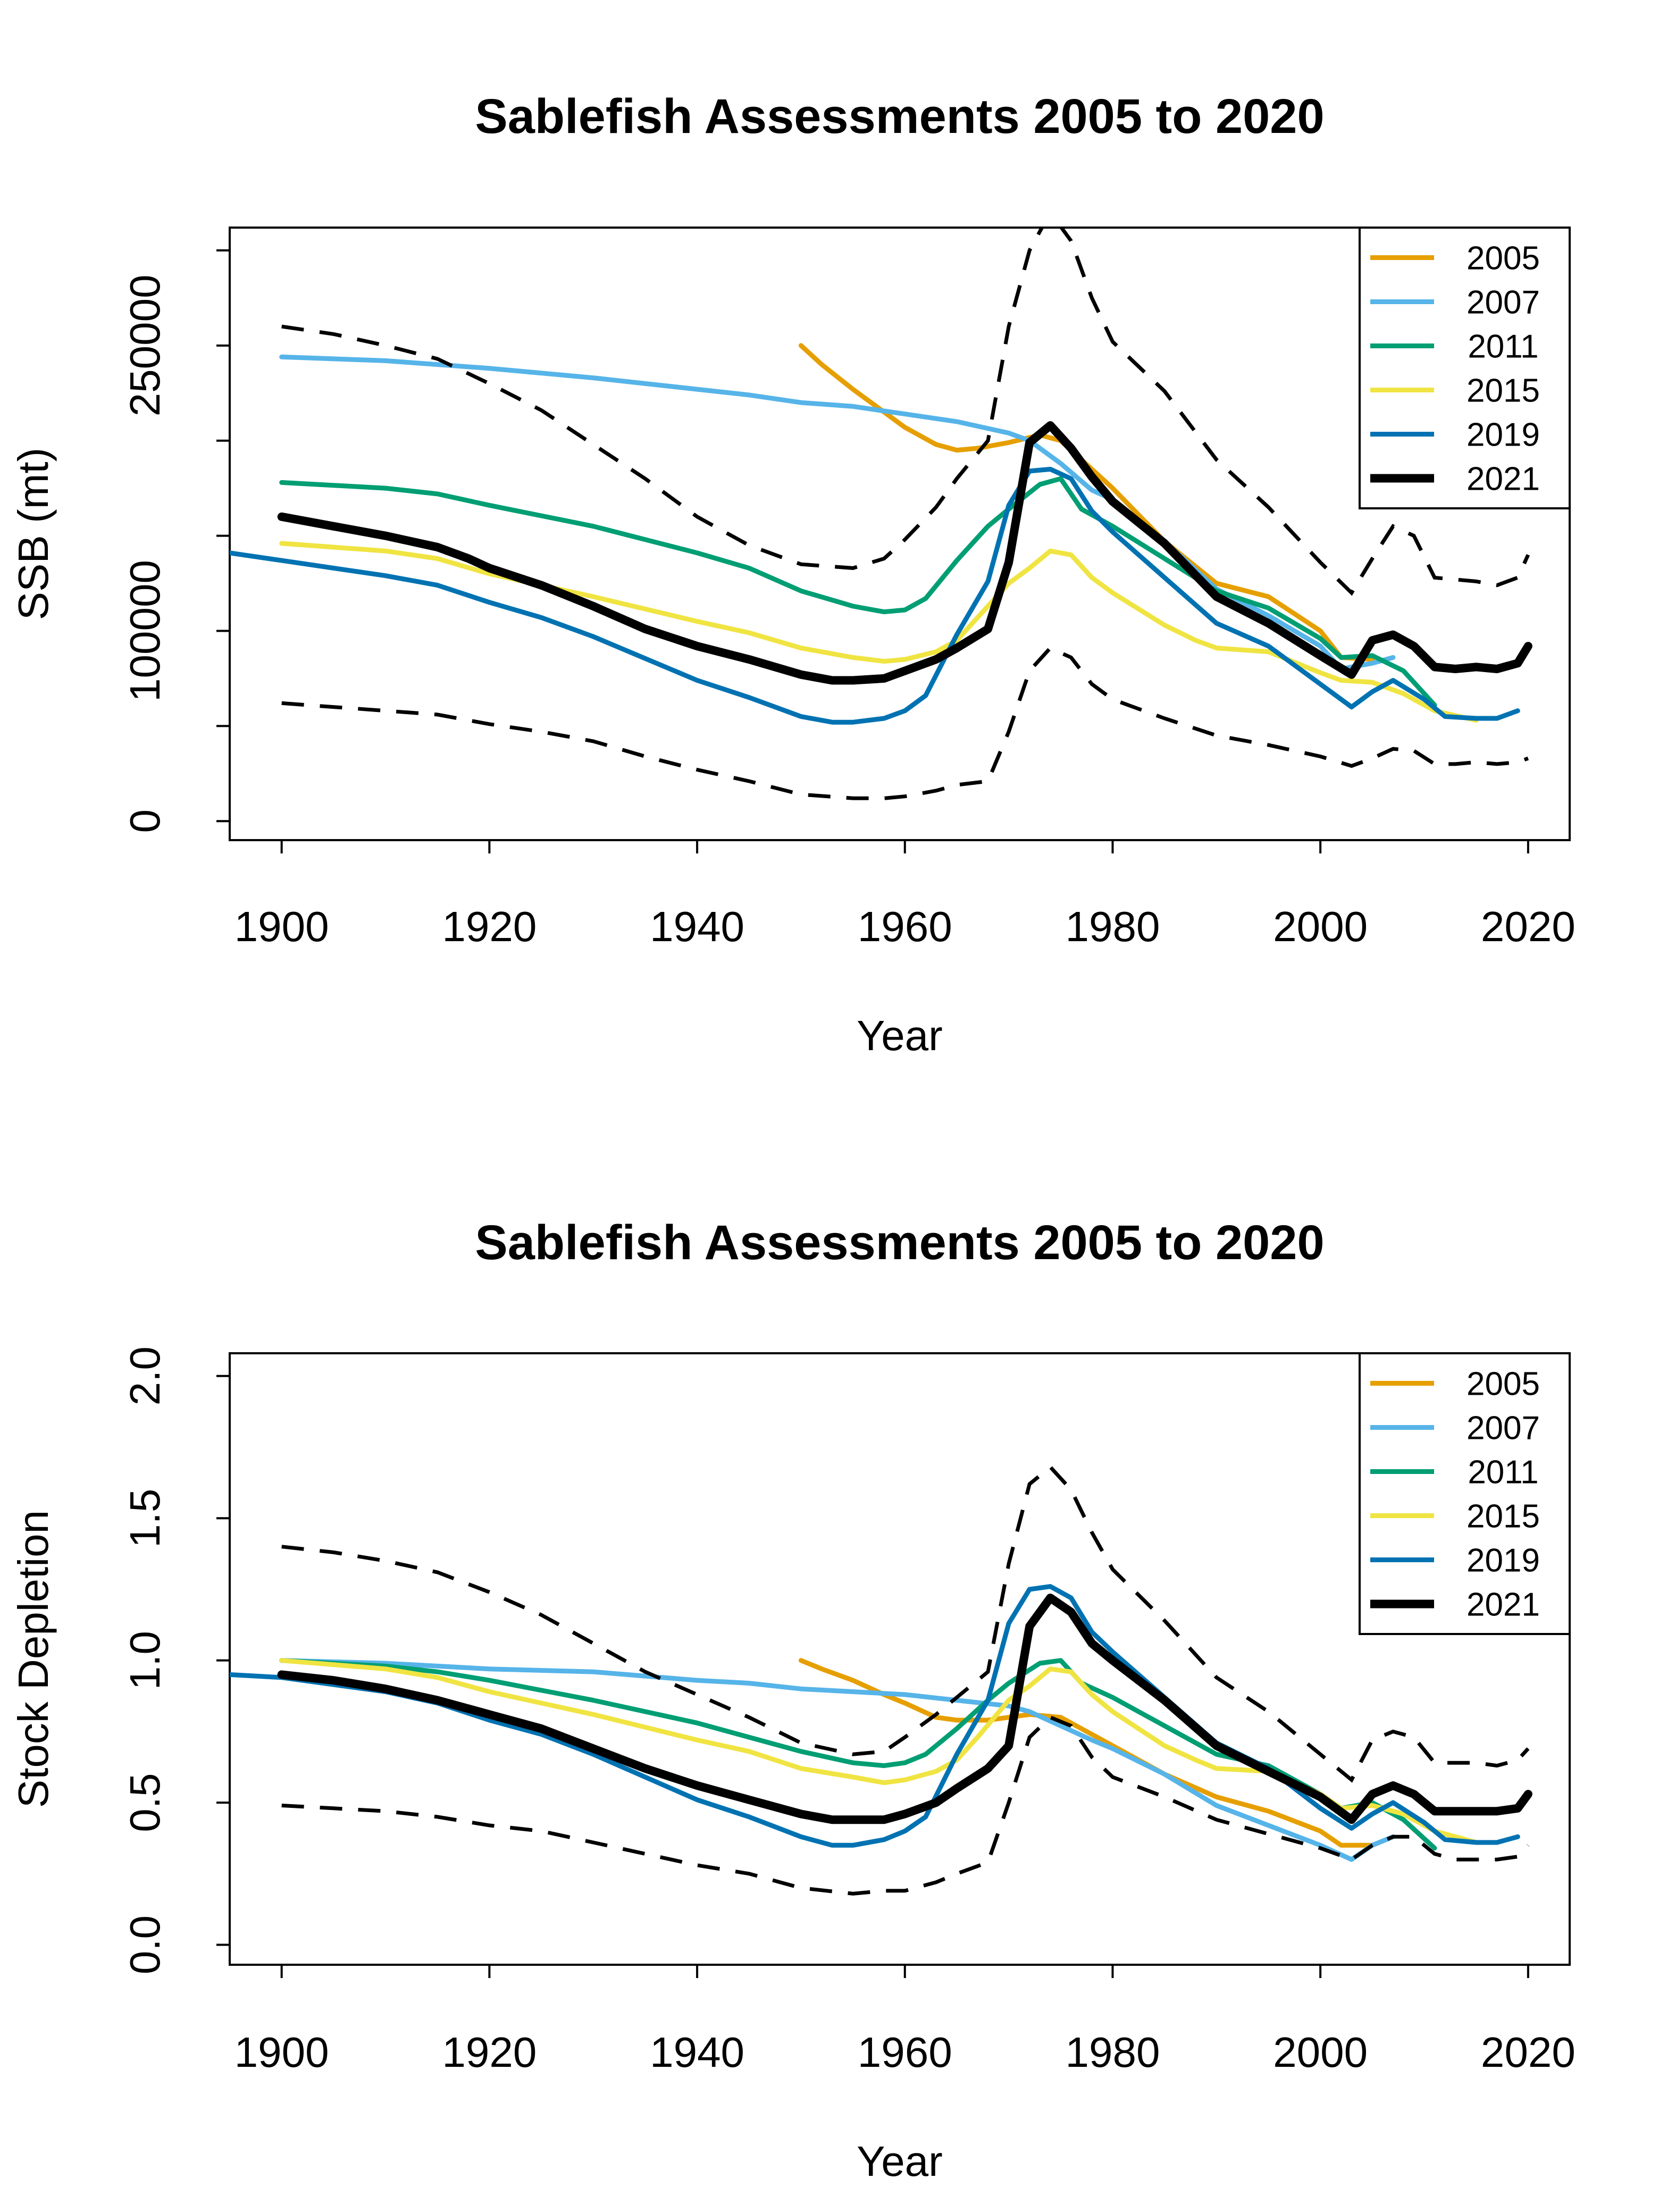 This screenshot has height=2212, width=1659. Describe the element at coordinates (145, 345) in the screenshot. I see `y-tick-label: 250000` at that location.